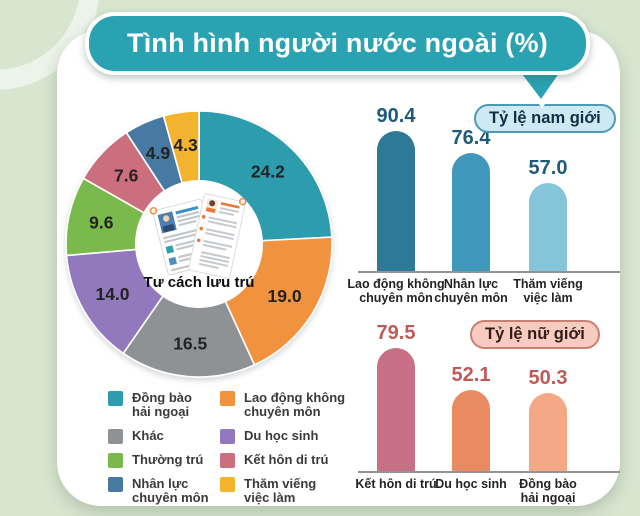 The width and height of the screenshot is (640, 516). What do you see at coordinates (185, 145) in the screenshot?
I see `donut-value-label: 4.3` at bounding box center [185, 145].